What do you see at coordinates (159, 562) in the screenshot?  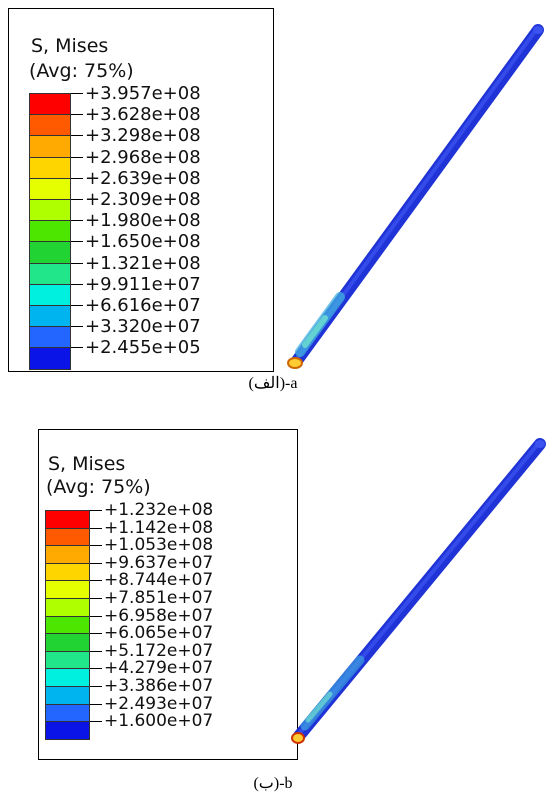 I see `legend-value: +9.637e+07` at bounding box center [159, 562].